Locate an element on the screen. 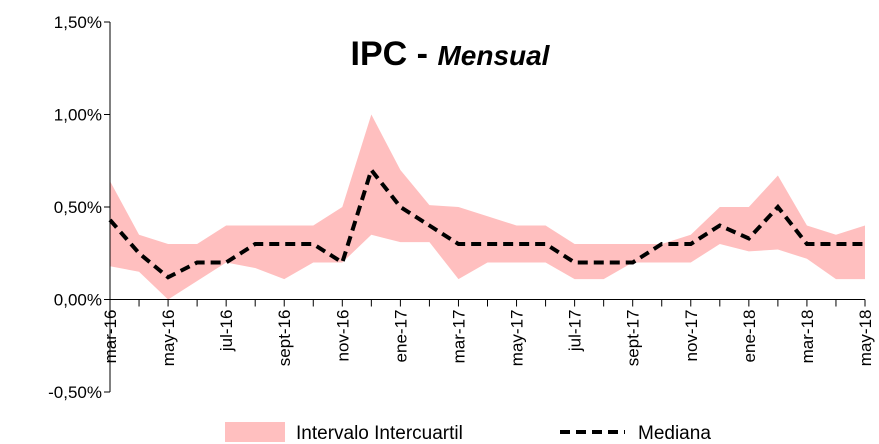  x-tick-label: mar-18 is located at coordinates (807, 337).